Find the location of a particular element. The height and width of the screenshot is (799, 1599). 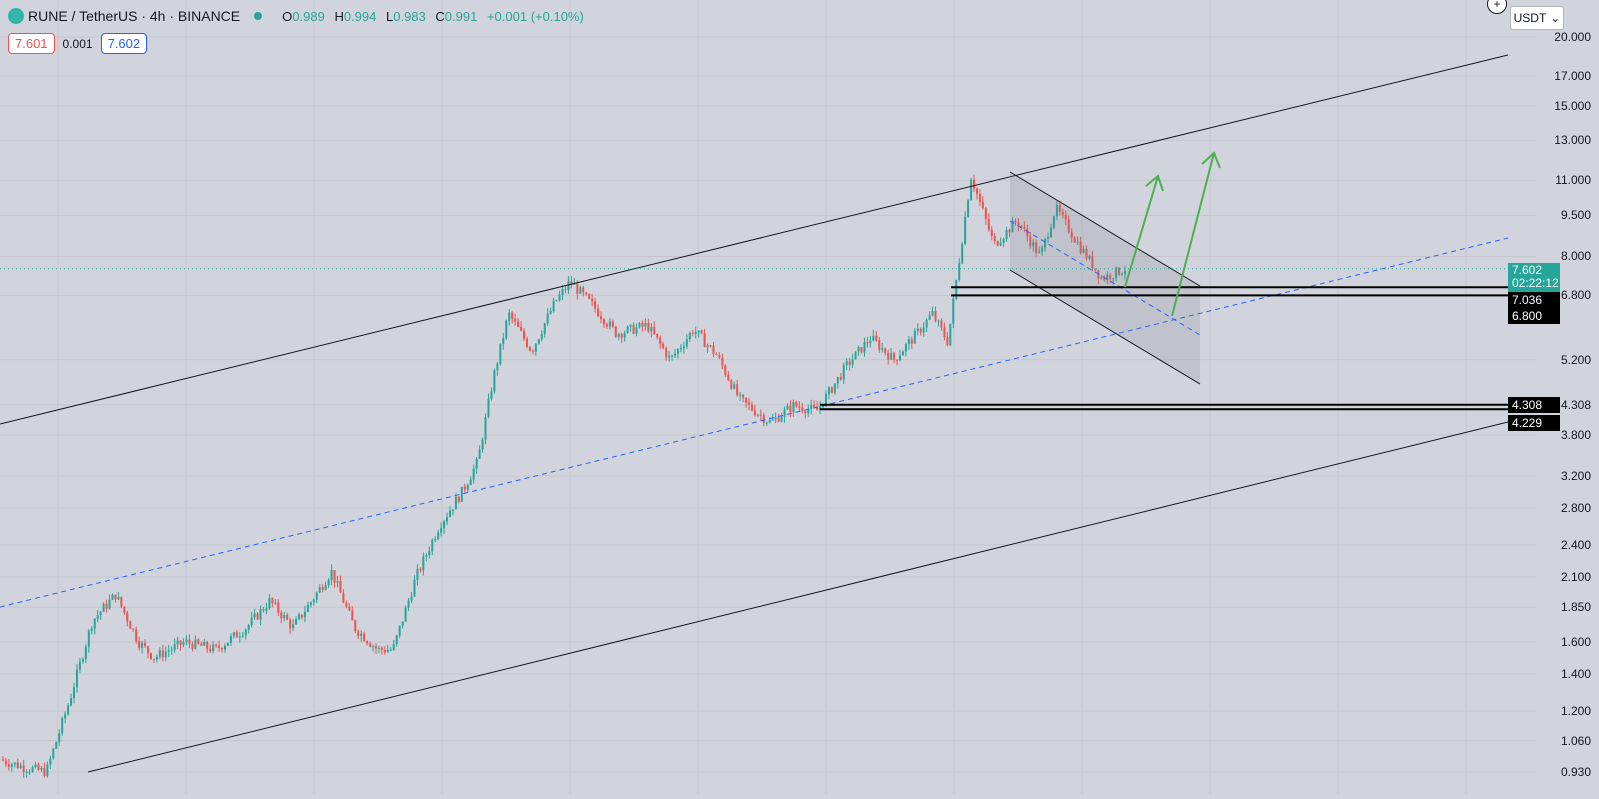

symbol-title: RUNE / TetherUS · 4h · BINANCE is located at coordinates (134, 16).